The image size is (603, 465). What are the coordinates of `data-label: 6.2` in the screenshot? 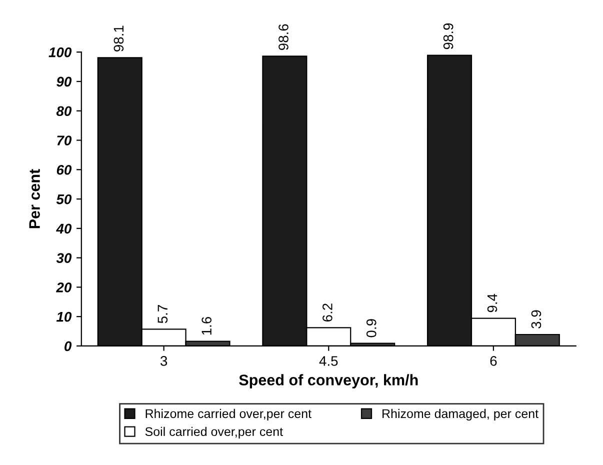 It's located at (327, 313).